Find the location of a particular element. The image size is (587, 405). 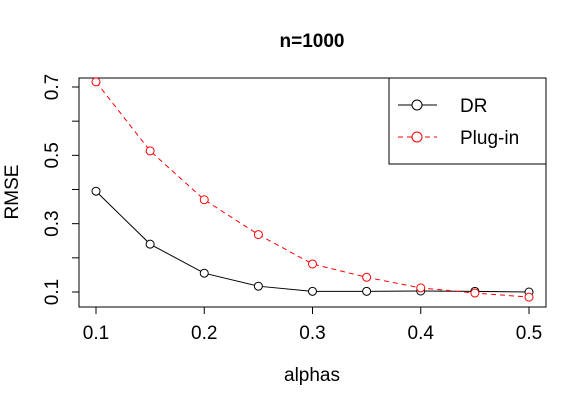

legend-label-dr: DR is located at coordinates (473, 106).